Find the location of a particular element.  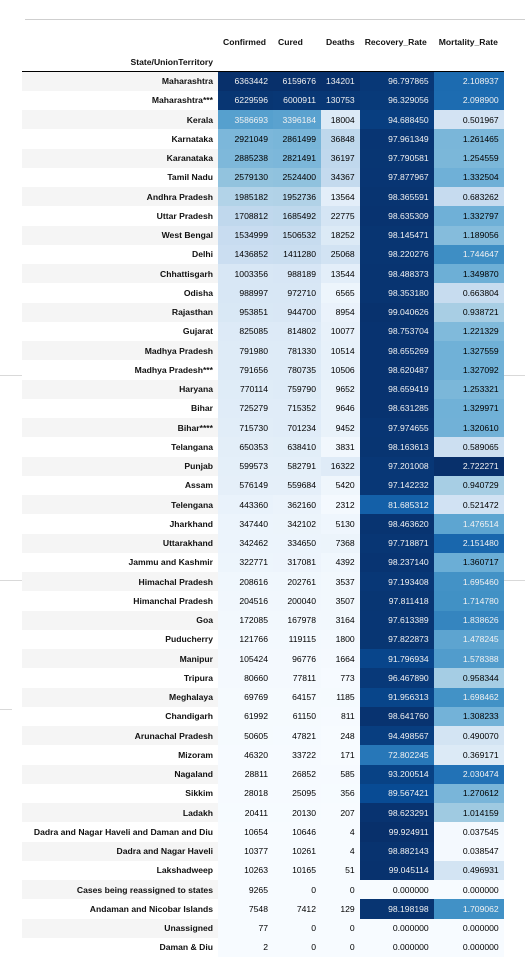

cell-cured: 202761 is located at coordinates (297, 582).